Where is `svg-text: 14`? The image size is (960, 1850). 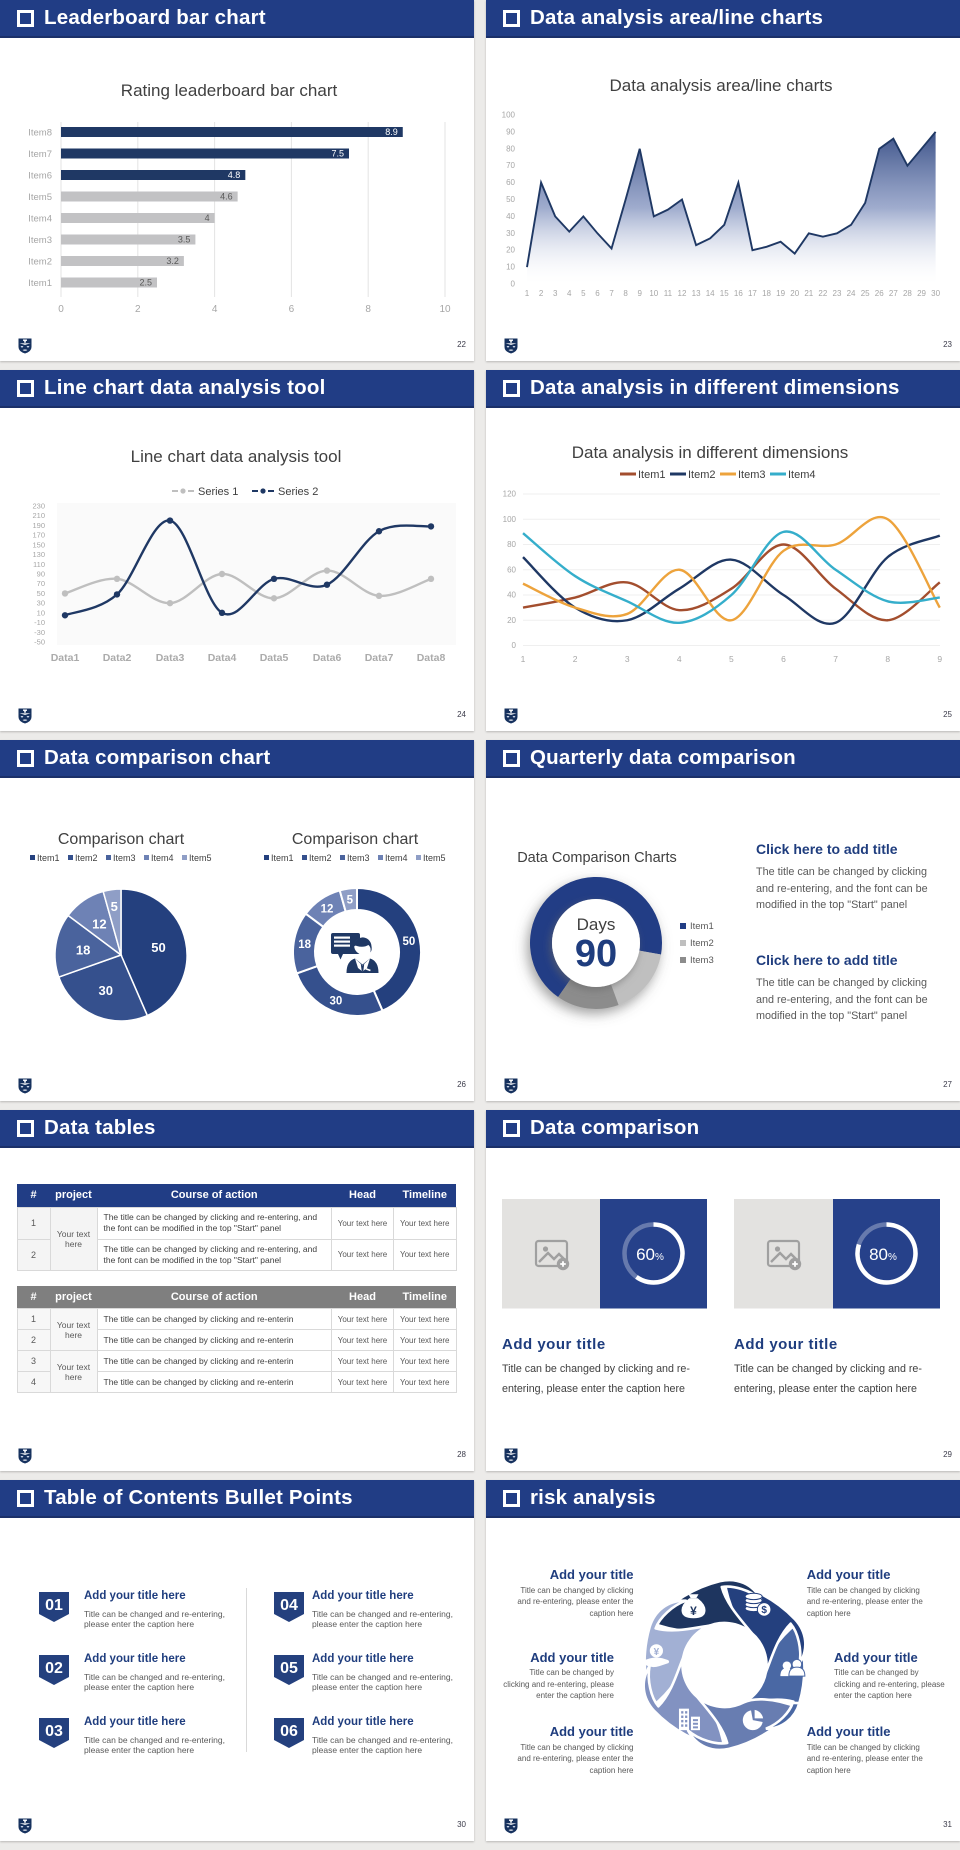
svg-text: 14 is located at coordinates (710, 293).